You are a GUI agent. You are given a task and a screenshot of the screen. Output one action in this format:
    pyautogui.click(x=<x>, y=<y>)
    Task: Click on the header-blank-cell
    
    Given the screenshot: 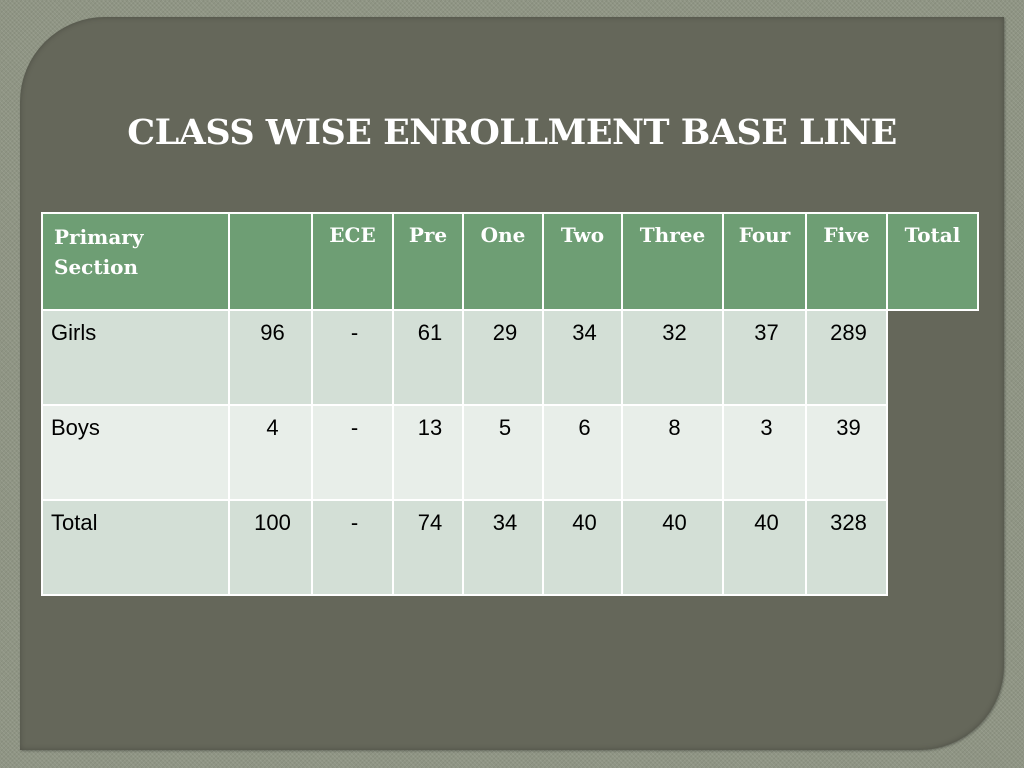 What is the action you would take?
    pyautogui.click(x=270, y=261)
    